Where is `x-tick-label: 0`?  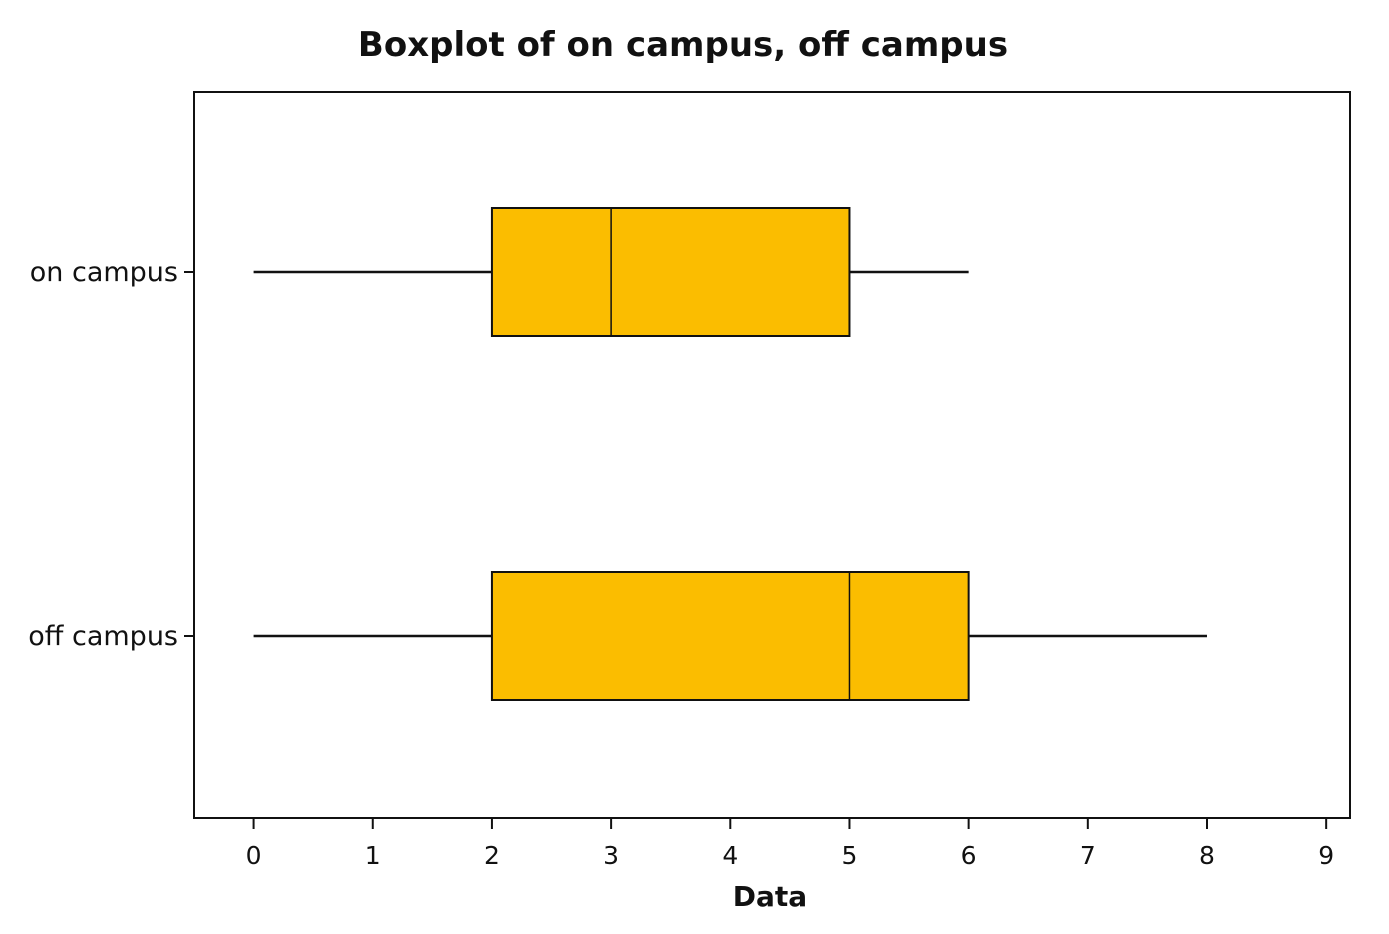 x-tick-label: 0 is located at coordinates (254, 855).